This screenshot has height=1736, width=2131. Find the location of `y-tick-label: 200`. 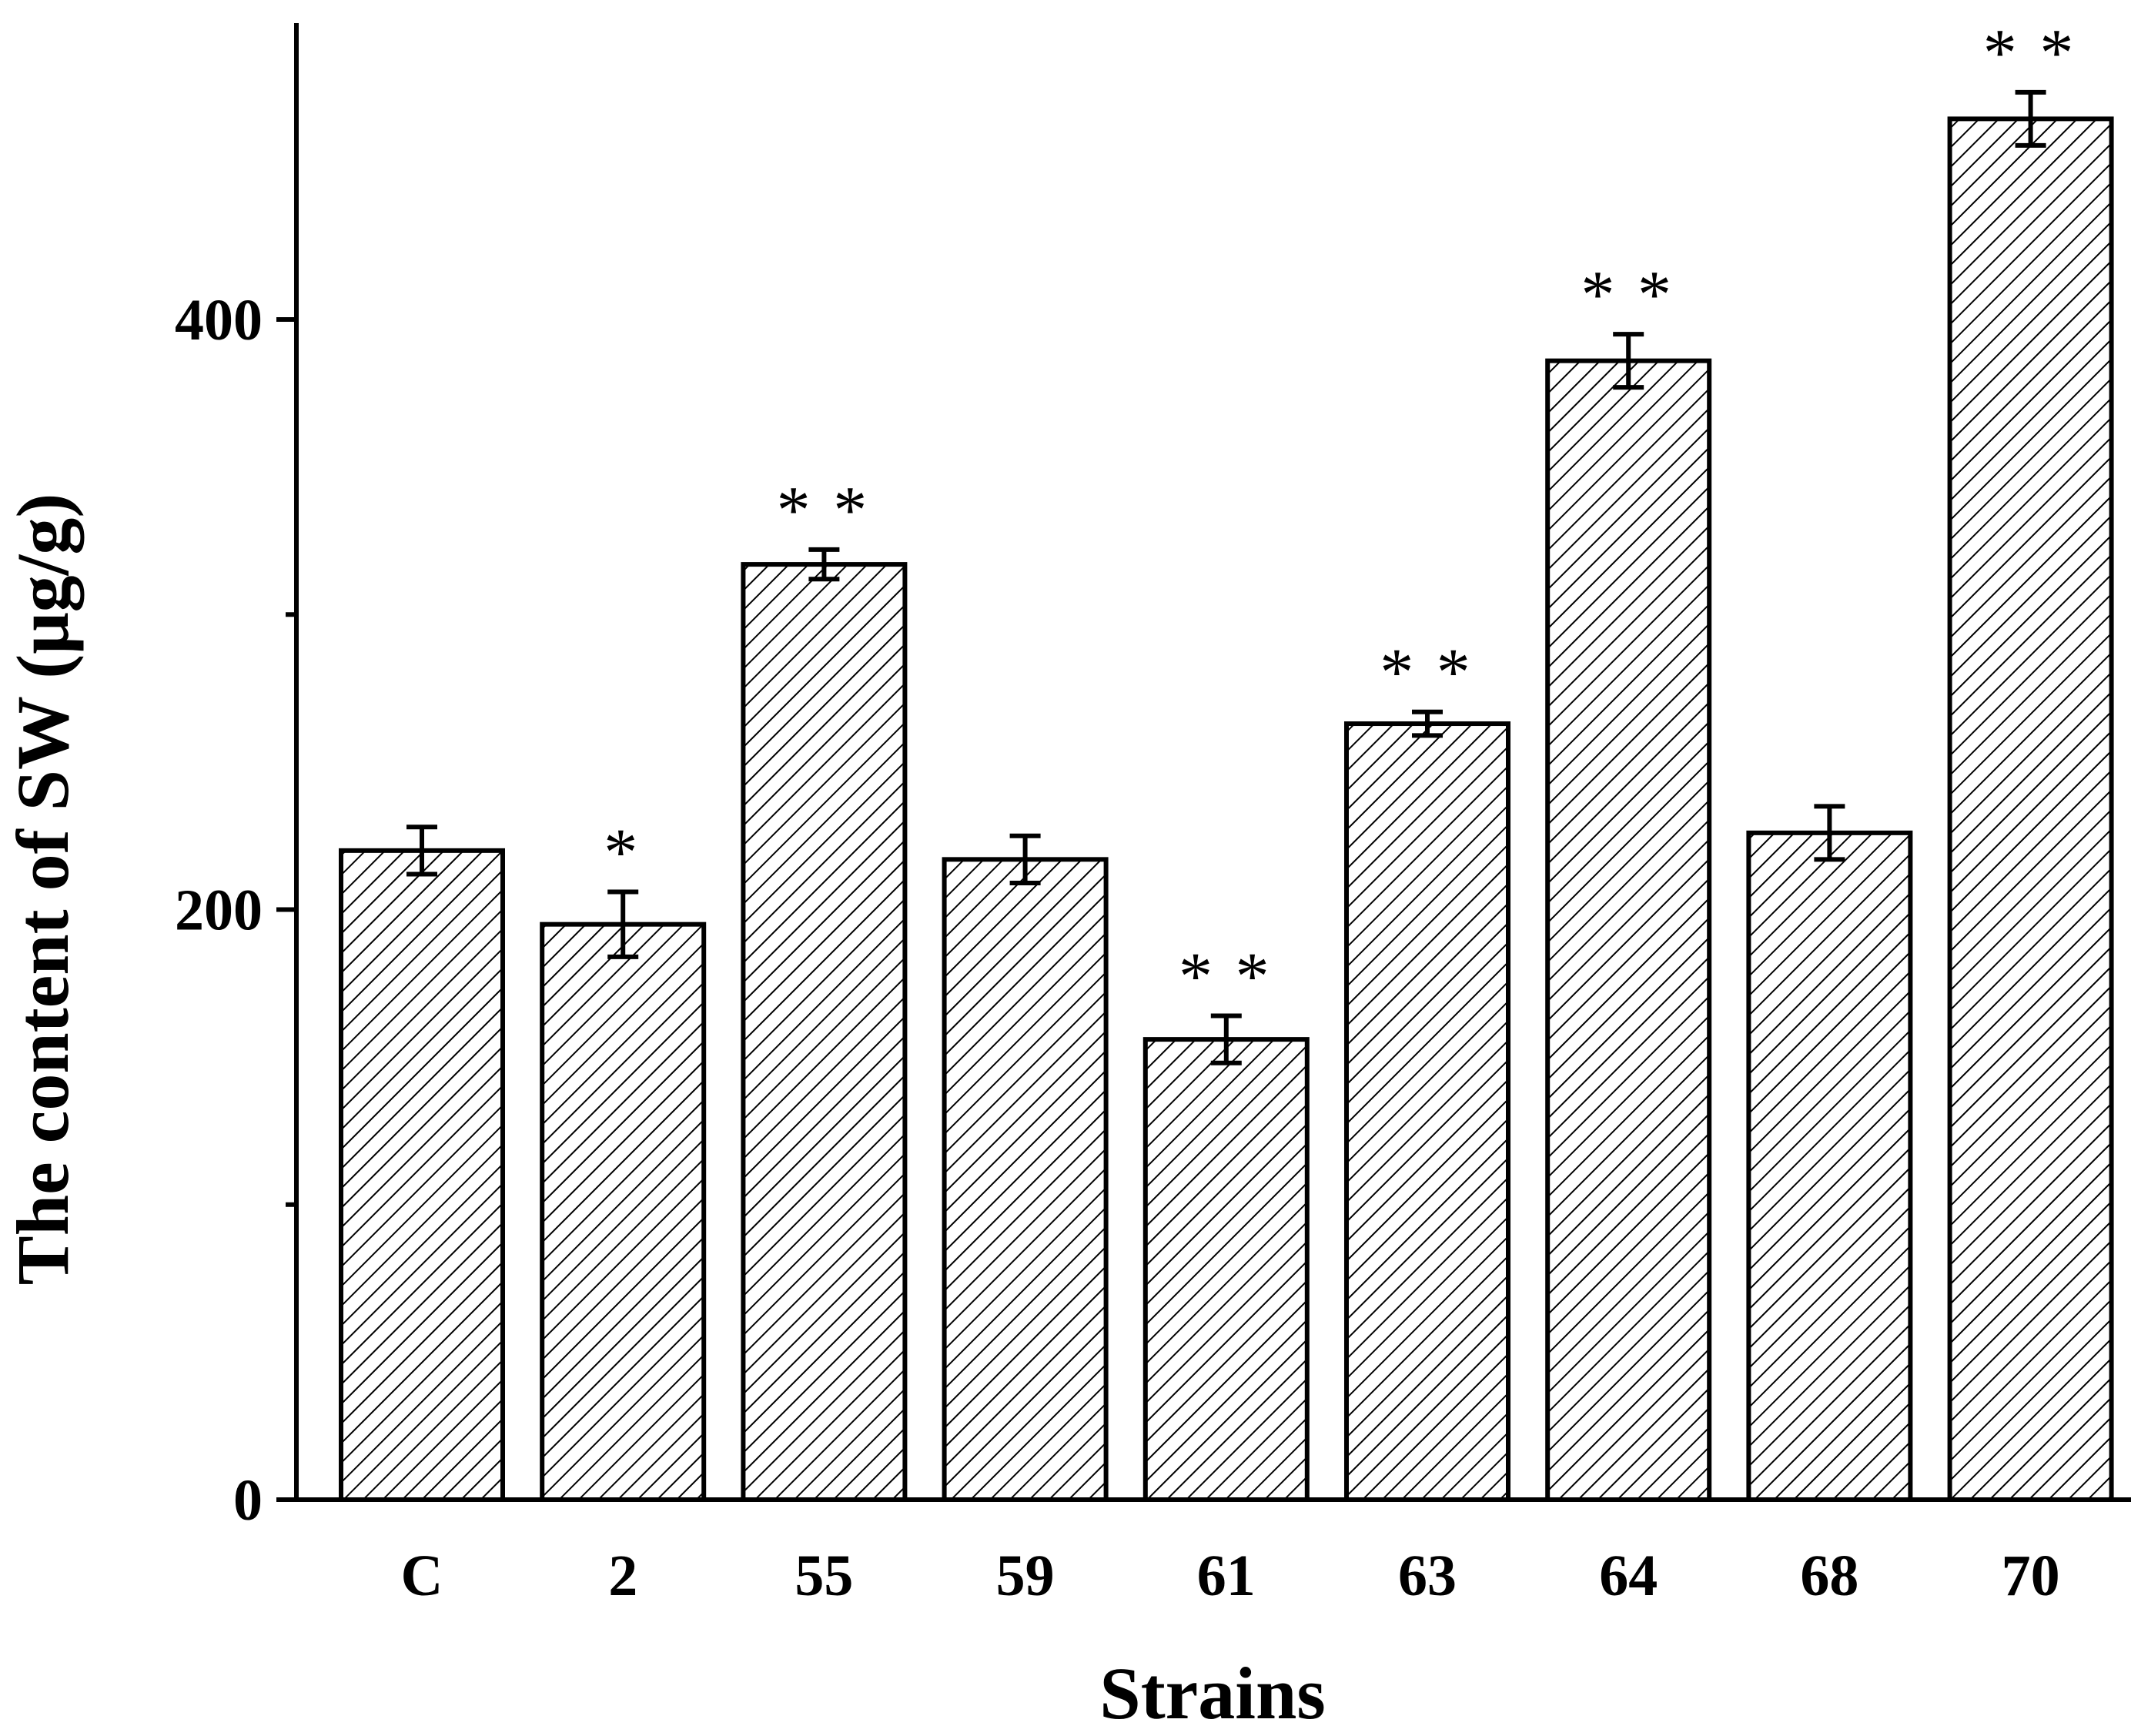

y-tick-label: 200 is located at coordinates (219, 910).